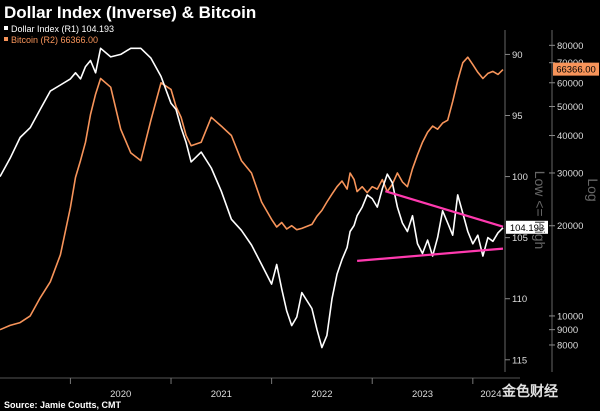  I want to click on x-tick-label: 2024, so click(490, 394).